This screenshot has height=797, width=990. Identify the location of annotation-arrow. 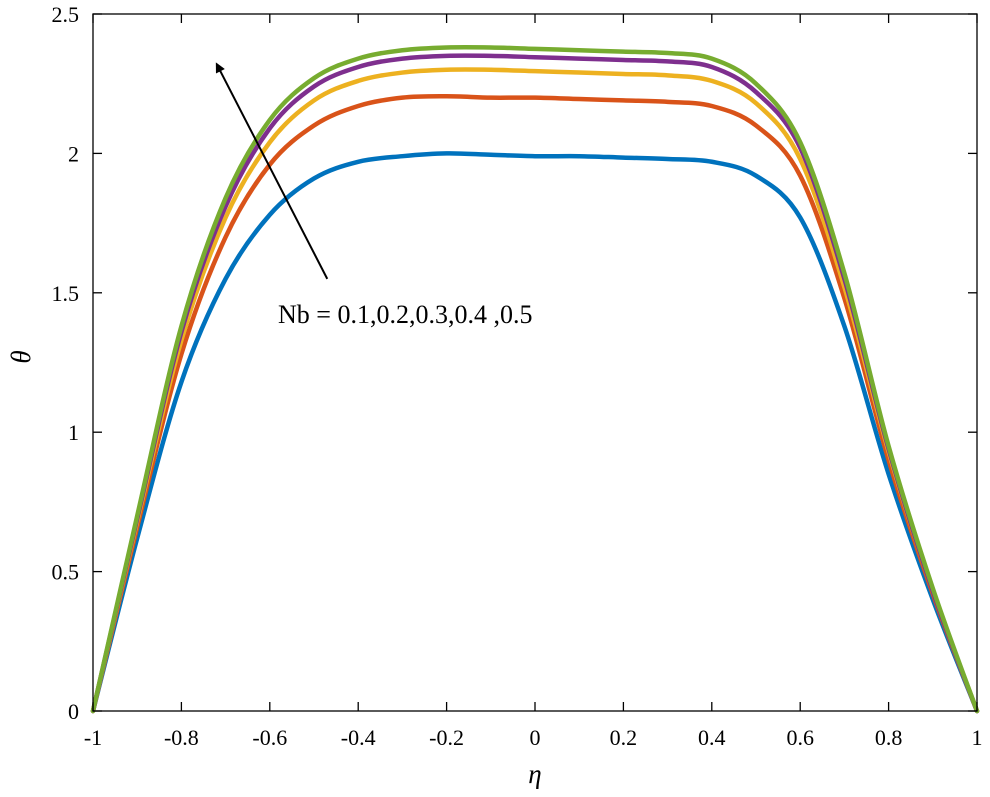
(272, 171).